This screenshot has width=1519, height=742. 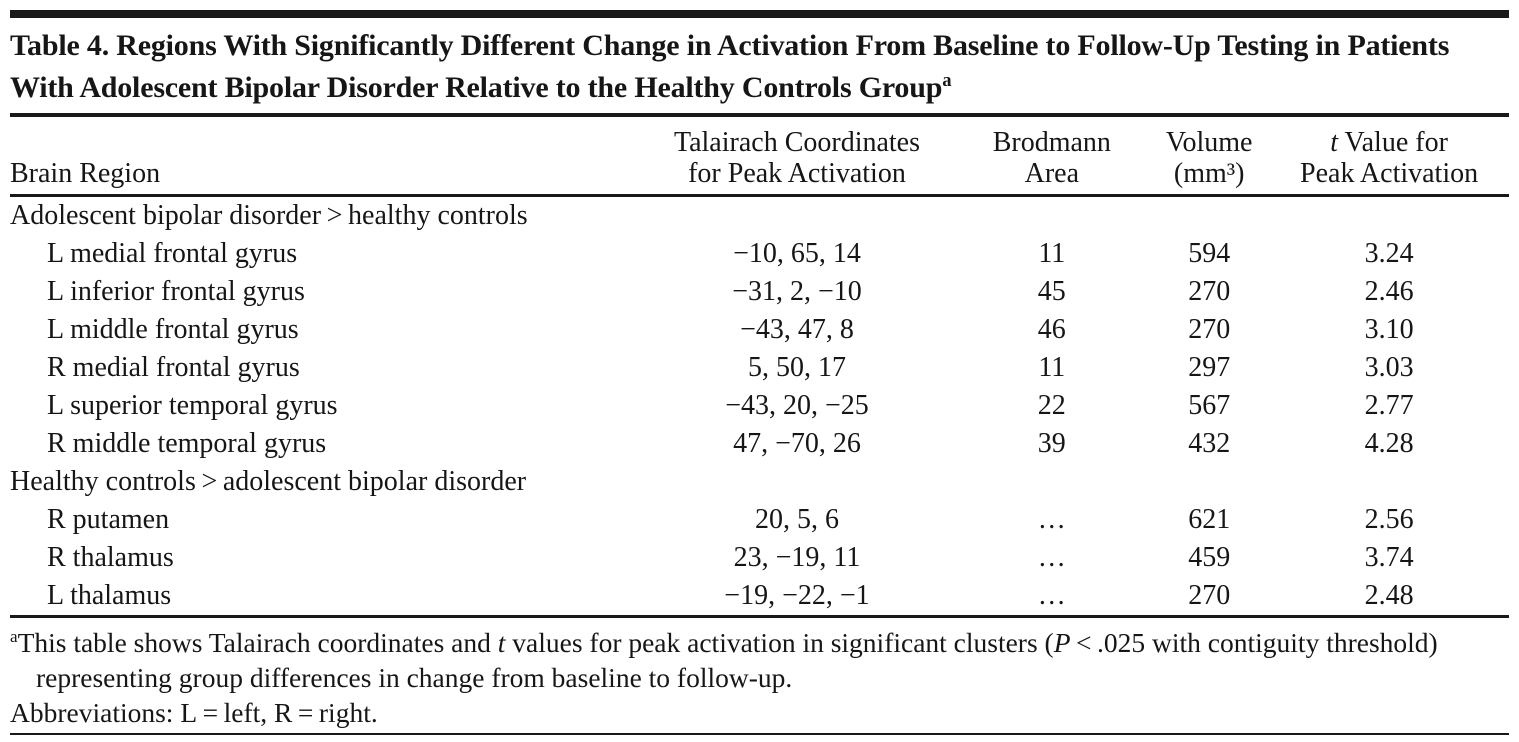 What do you see at coordinates (1209, 173) in the screenshot?
I see `col-header-volume-line2: (mm³)` at bounding box center [1209, 173].